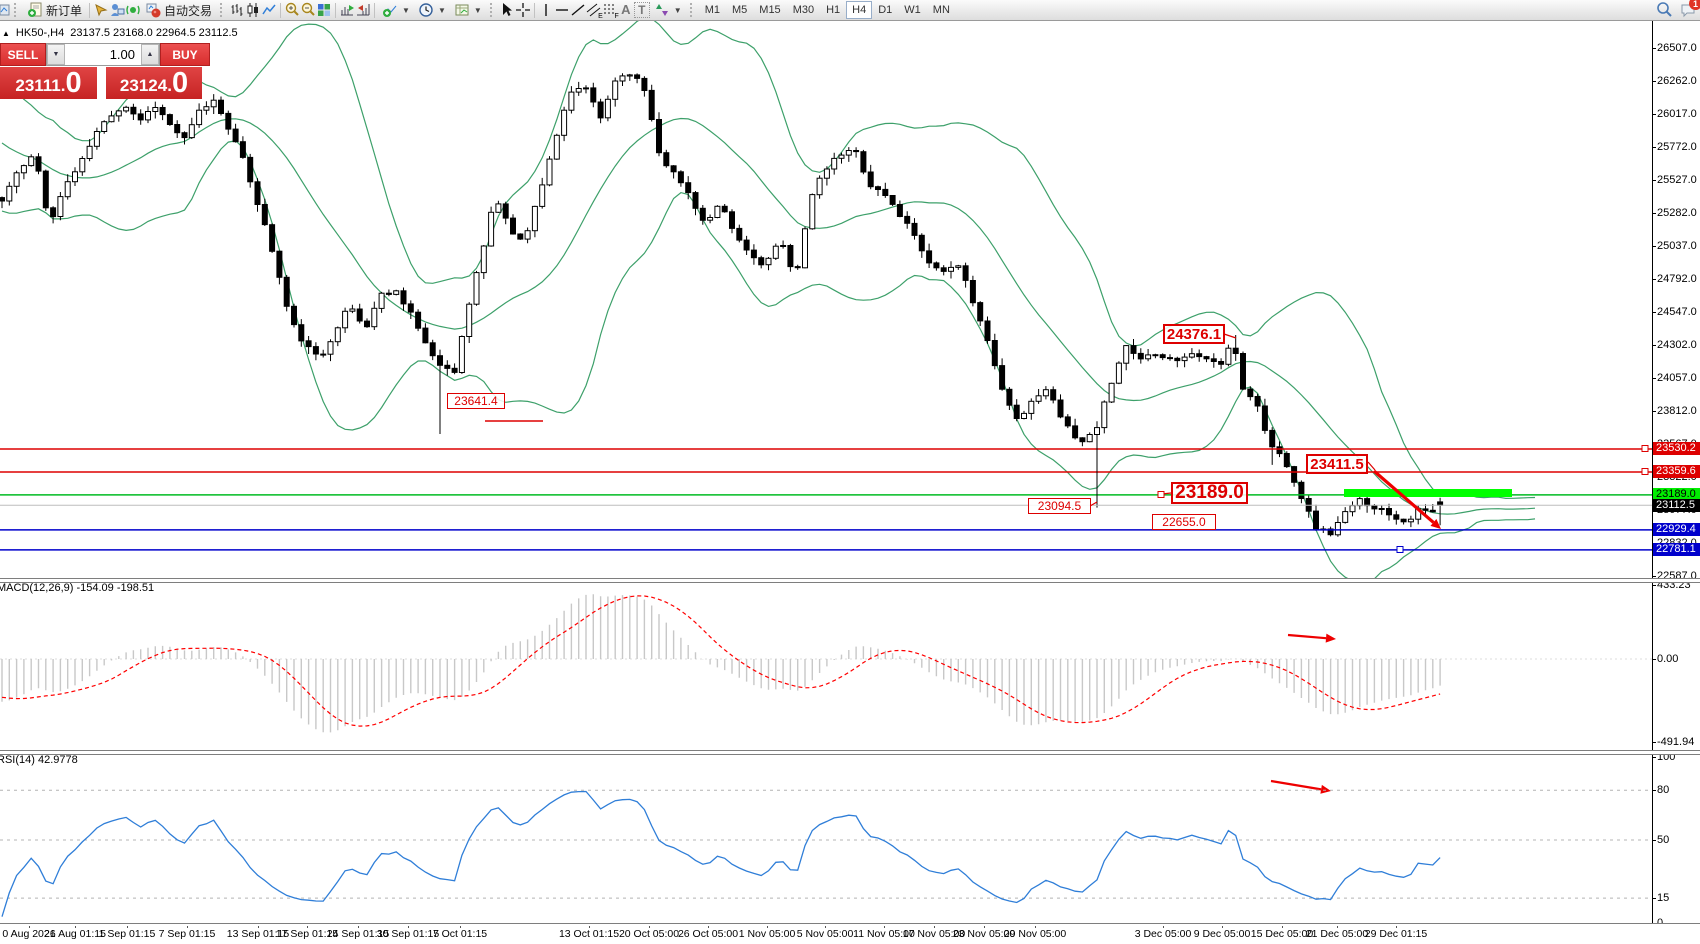  I want to click on tf-h1: H1, so click(833, 10).